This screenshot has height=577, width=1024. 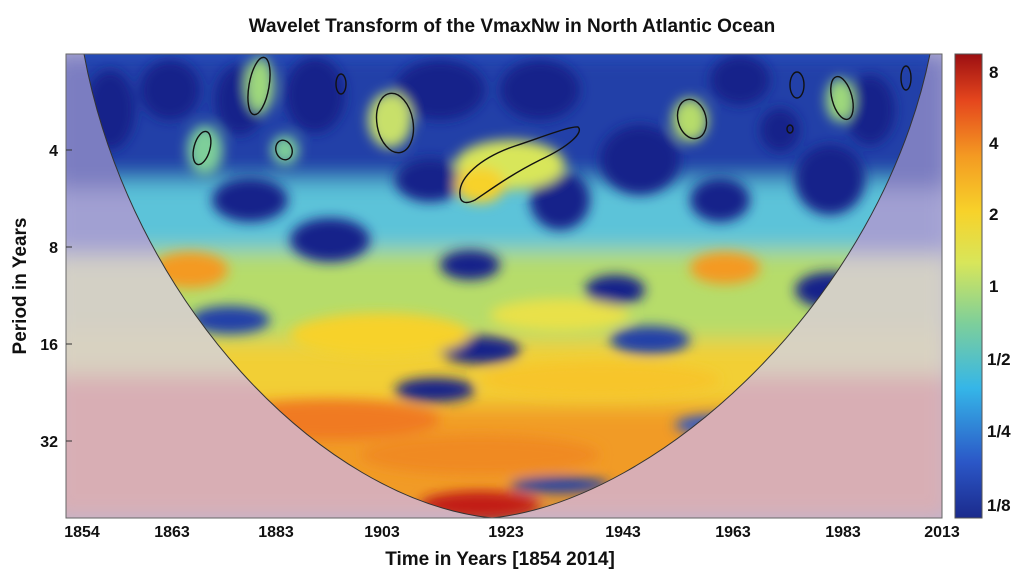 I want to click on colorbar-tick-label: 1/8, so click(x=999, y=505).